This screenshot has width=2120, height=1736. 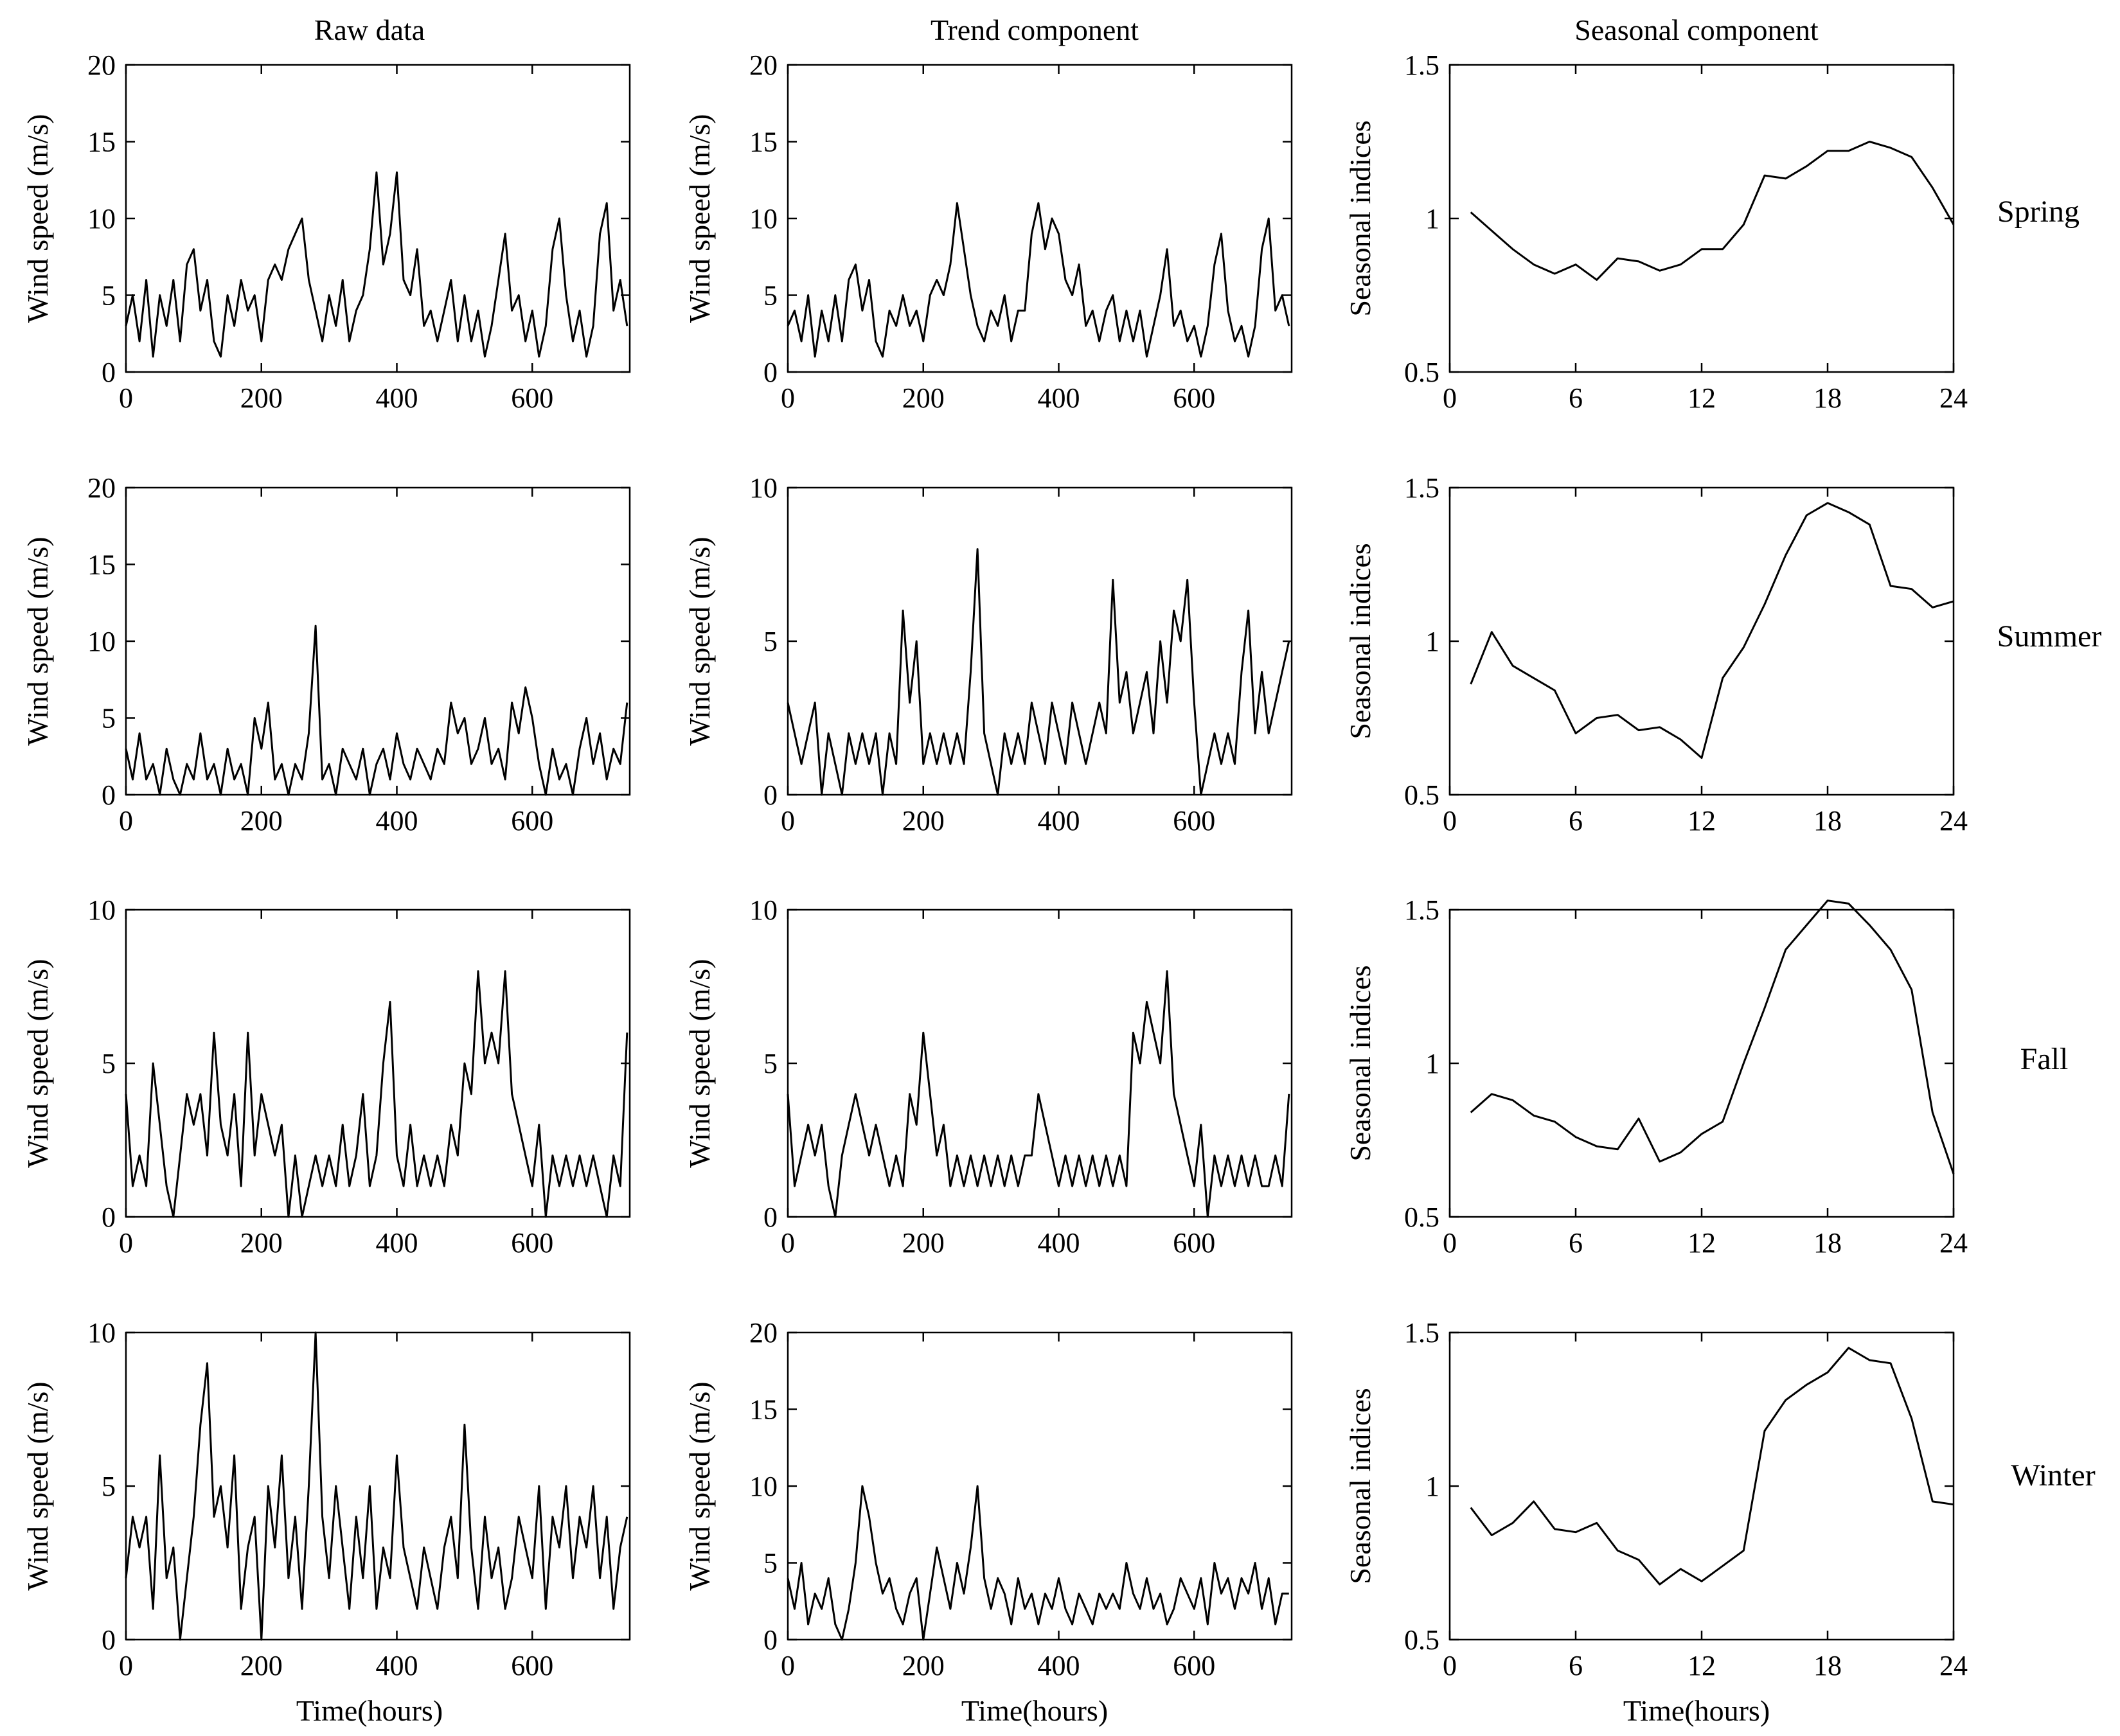 I want to click on y-tick-label-spring-raw-4: 20, so click(x=101, y=65).